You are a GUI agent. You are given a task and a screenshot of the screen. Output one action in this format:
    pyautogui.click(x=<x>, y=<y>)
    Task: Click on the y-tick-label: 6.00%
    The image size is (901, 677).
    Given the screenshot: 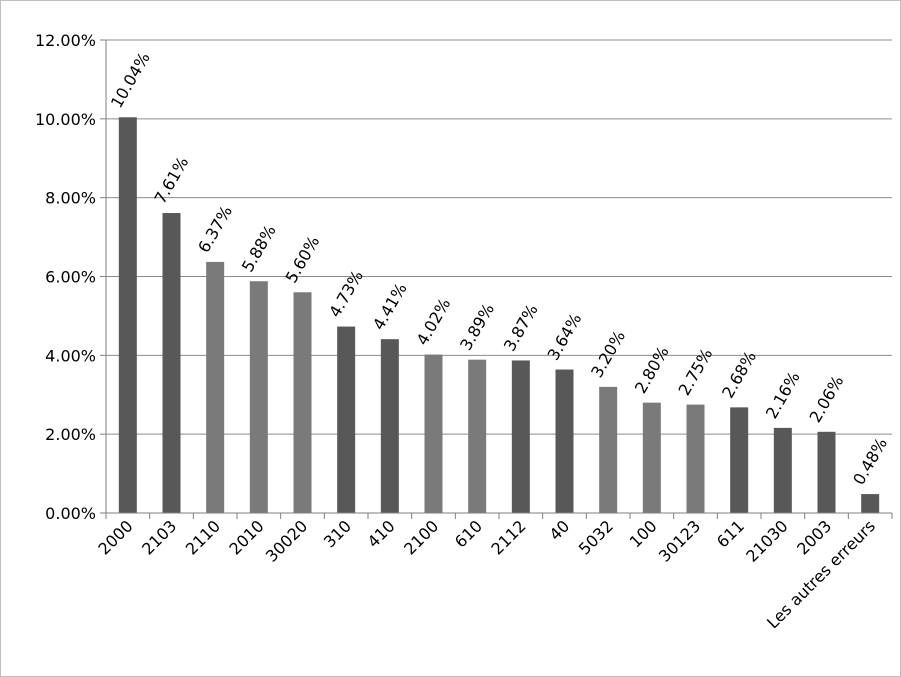 What is the action you would take?
    pyautogui.click(x=70, y=277)
    